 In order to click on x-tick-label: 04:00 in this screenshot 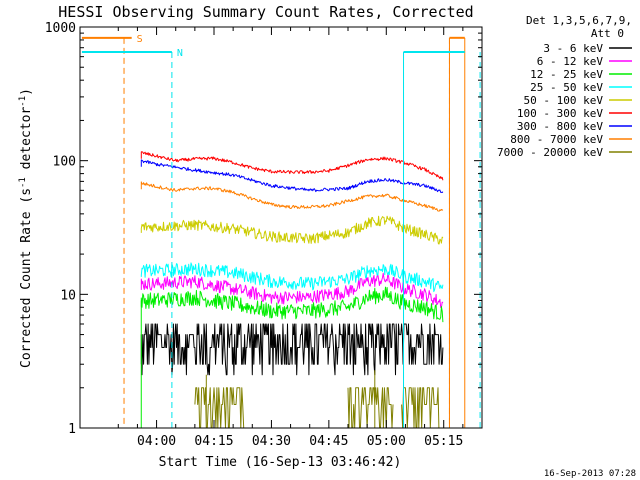, I will do `click(156, 441)`.